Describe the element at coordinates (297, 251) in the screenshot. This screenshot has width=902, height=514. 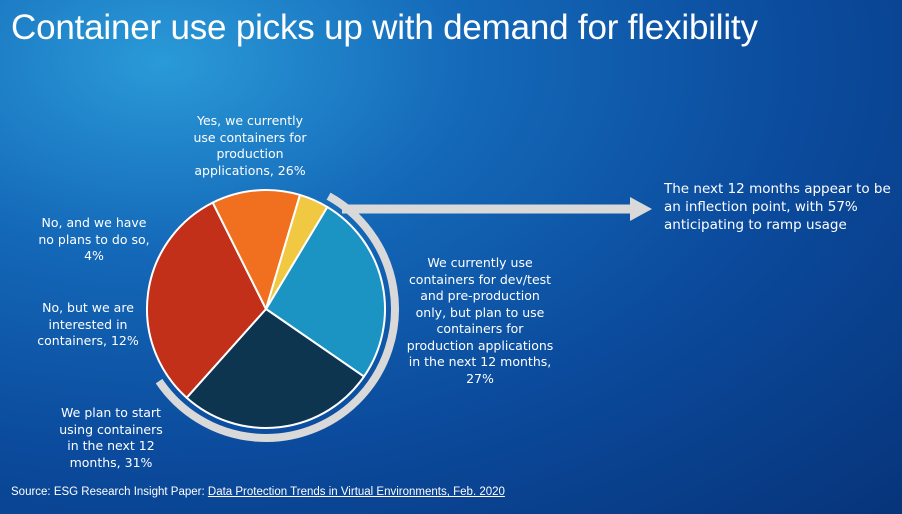
I see `slice-no-plans` at that location.